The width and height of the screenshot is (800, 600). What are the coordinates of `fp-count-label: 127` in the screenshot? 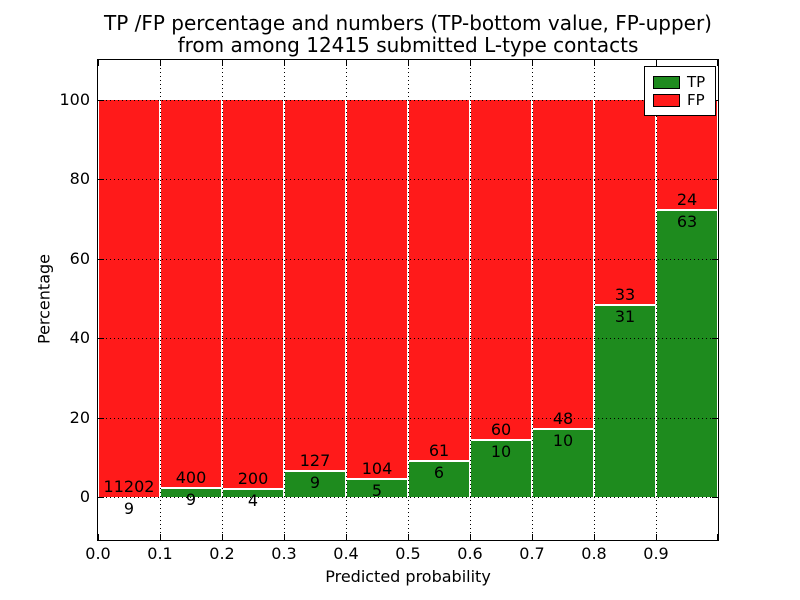 It's located at (315, 460).